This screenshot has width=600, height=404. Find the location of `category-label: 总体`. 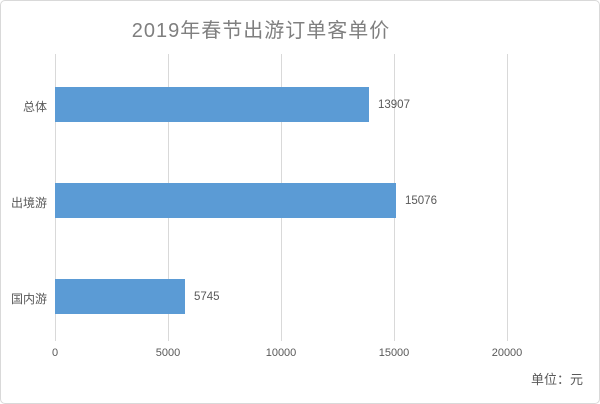

category-label: 总体 is located at coordinates (34, 106).